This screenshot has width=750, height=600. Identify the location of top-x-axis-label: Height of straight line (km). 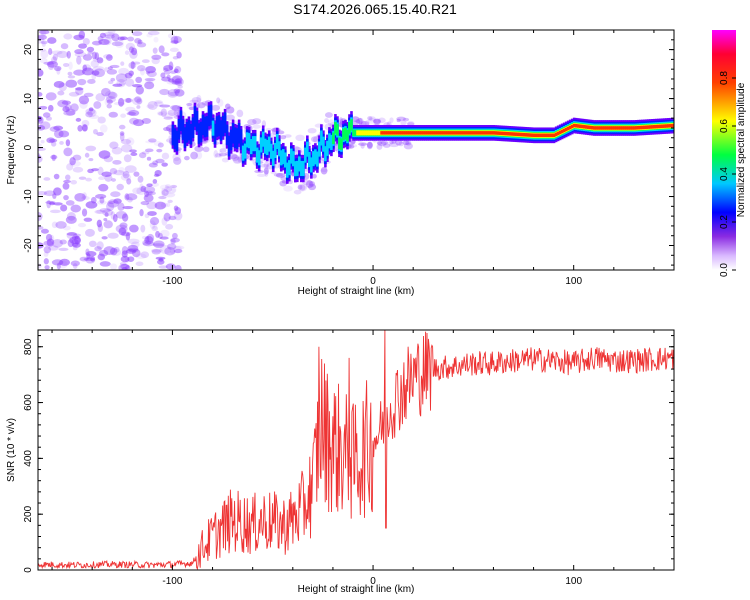
(356, 291).